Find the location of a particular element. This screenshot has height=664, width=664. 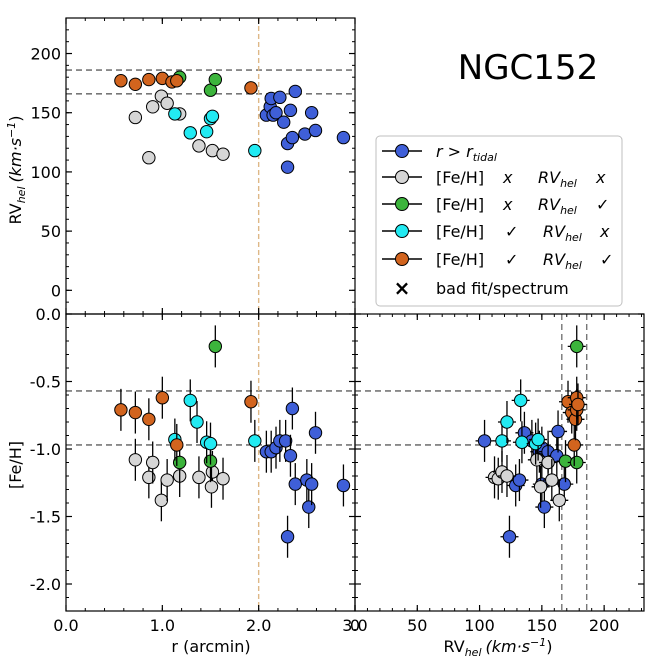

x-tick-label: 0 is located at coordinates (355, 625).